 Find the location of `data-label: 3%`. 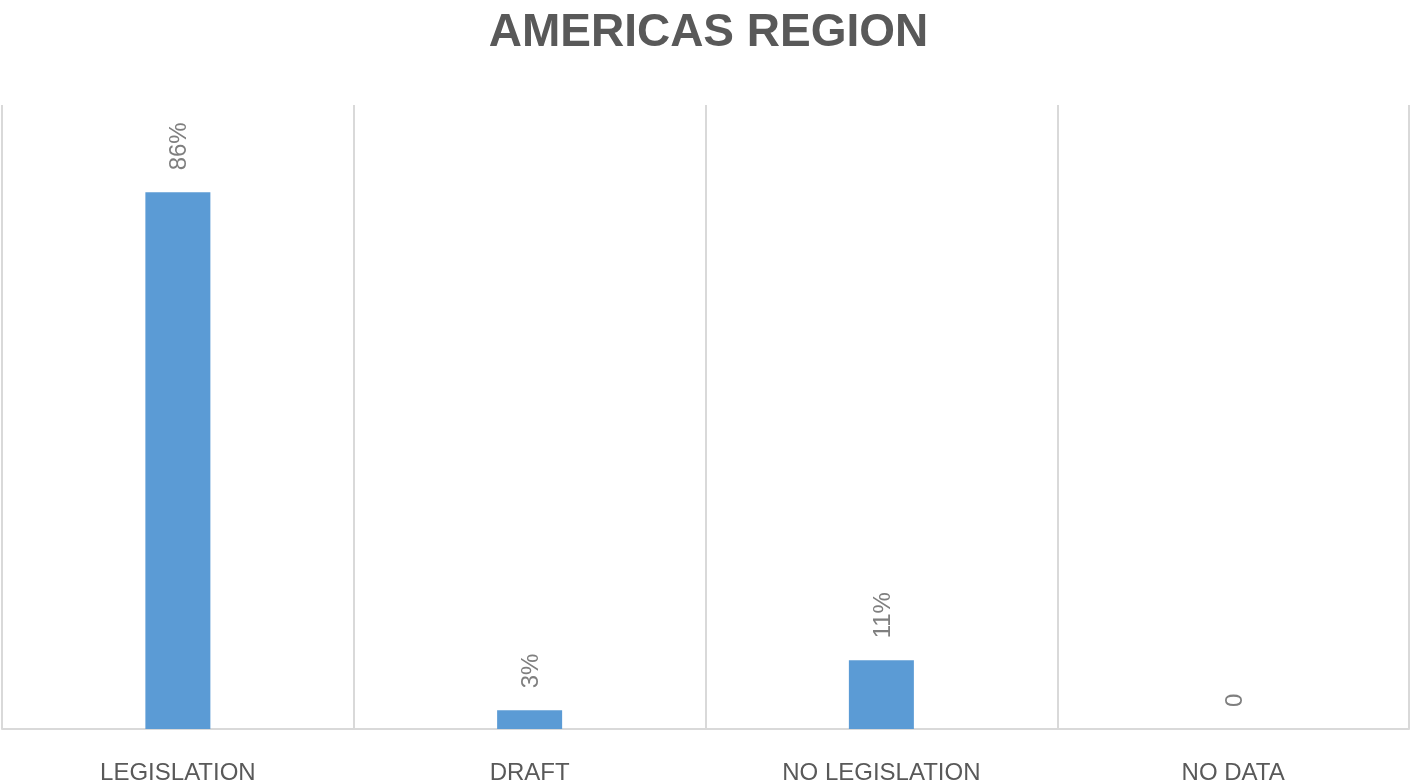

data-label: 3% is located at coordinates (530, 671).